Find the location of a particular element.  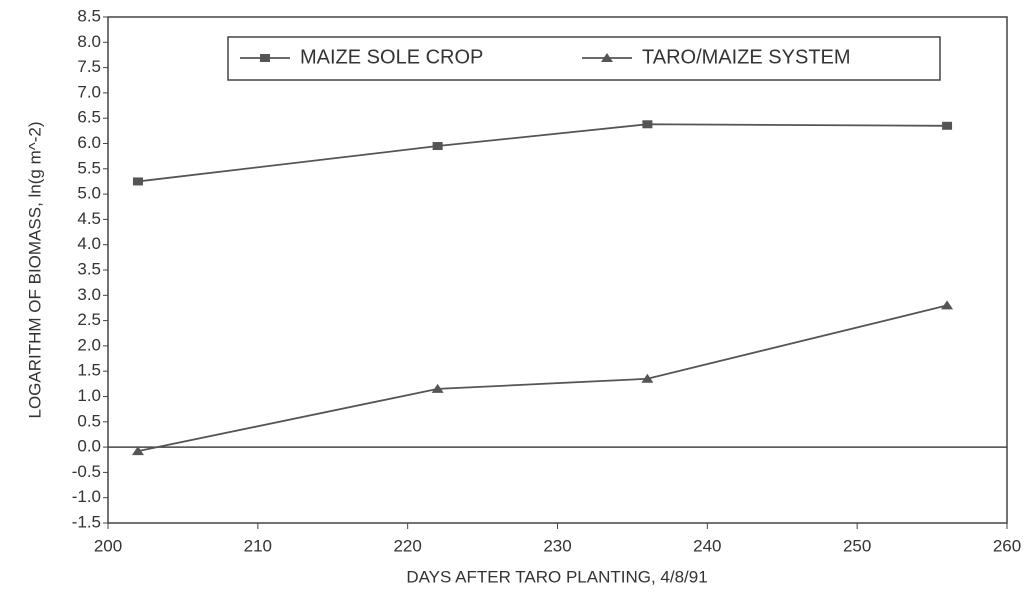

y-tick-label: -1.0 is located at coordinates (86, 496).